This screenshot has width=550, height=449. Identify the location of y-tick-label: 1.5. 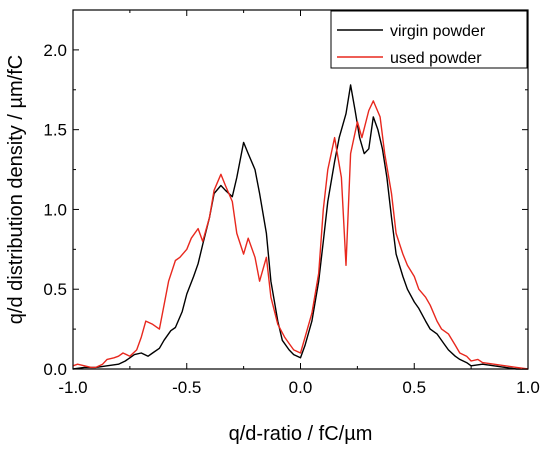
(55, 130).